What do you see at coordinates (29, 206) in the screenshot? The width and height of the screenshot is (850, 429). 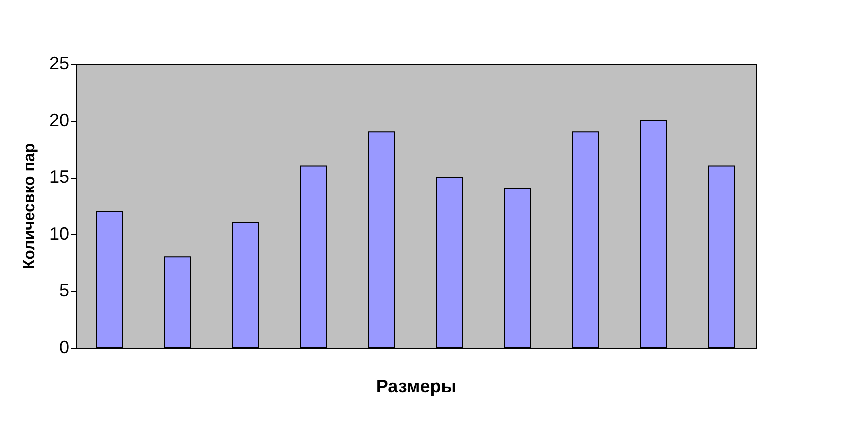 I see `y-axis-title: Количесвко пар` at bounding box center [29, 206].